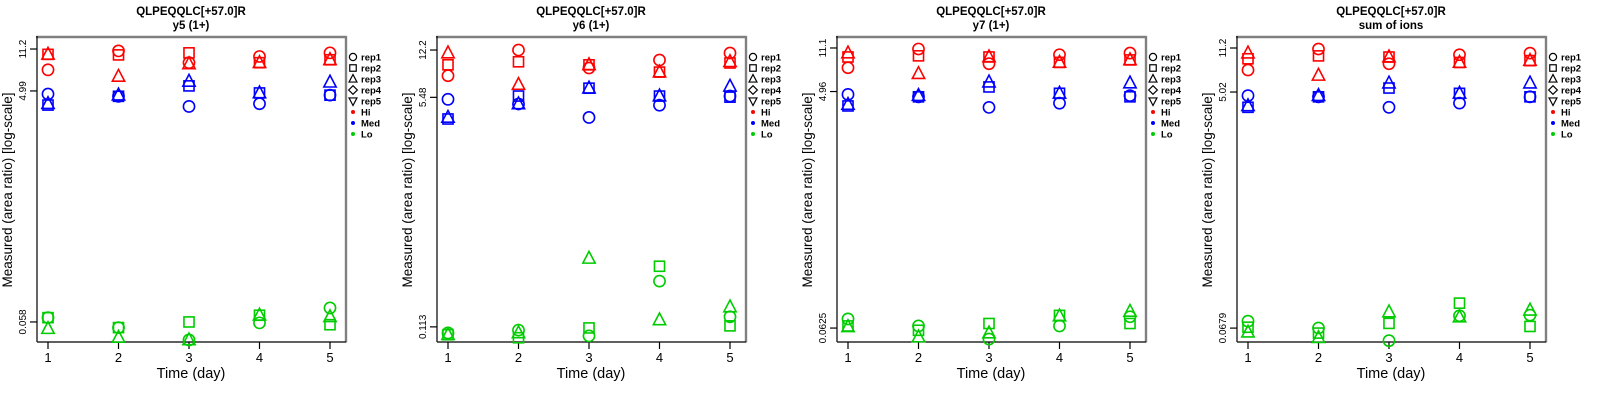  Describe the element at coordinates (23, 48) in the screenshot. I see `y-tick-label: 11.2` at that location.